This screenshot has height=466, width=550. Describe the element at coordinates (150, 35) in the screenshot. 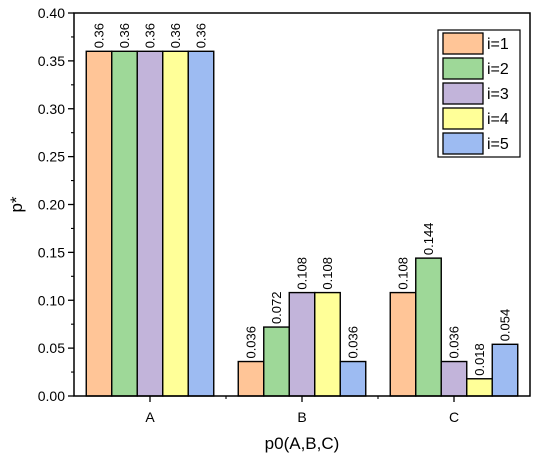

I see `data-label-a-series-3: 0.36` at that location.